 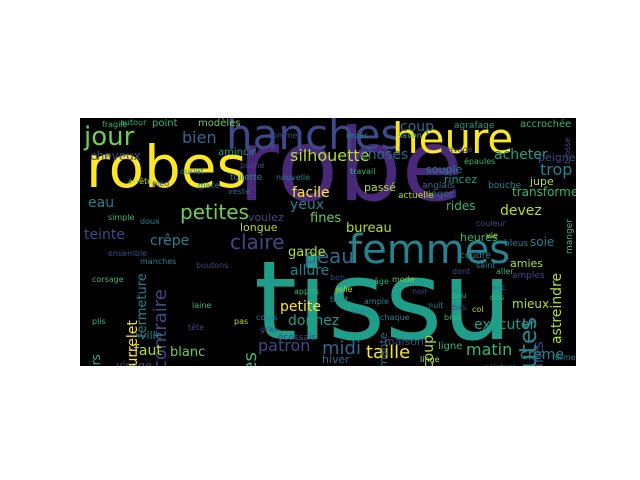 What do you see at coordinates (134, 363) in the screenshot?
I see `cloud-word: visage` at bounding box center [134, 363].